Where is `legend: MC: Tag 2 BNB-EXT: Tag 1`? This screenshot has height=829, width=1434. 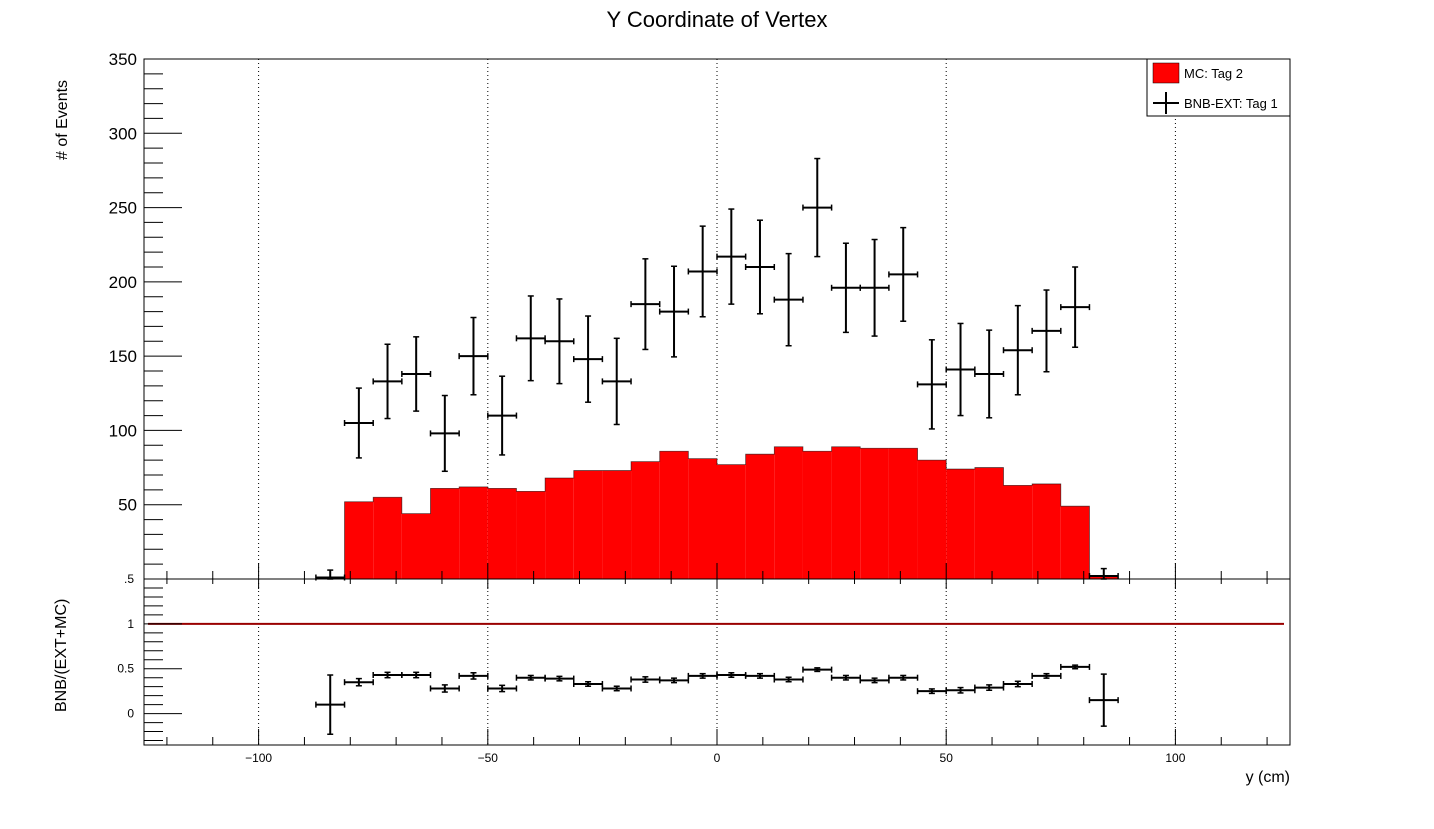 legend: MC: Tag 2 BNB-EXT: Tag 1 is located at coordinates (1218, 87).